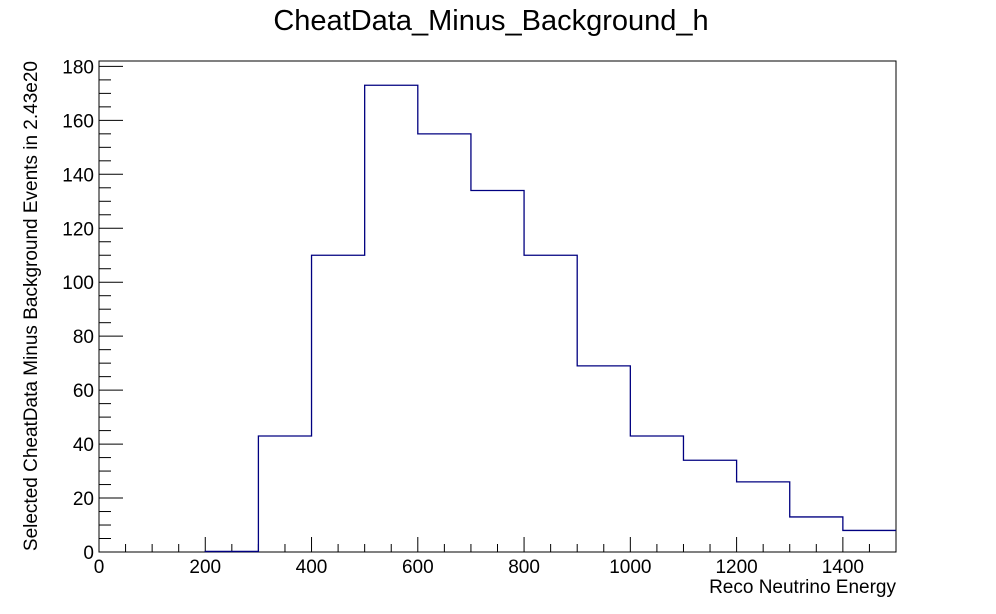 The width and height of the screenshot is (996, 614). I want to click on y-tick-label: 80, so click(83, 337).